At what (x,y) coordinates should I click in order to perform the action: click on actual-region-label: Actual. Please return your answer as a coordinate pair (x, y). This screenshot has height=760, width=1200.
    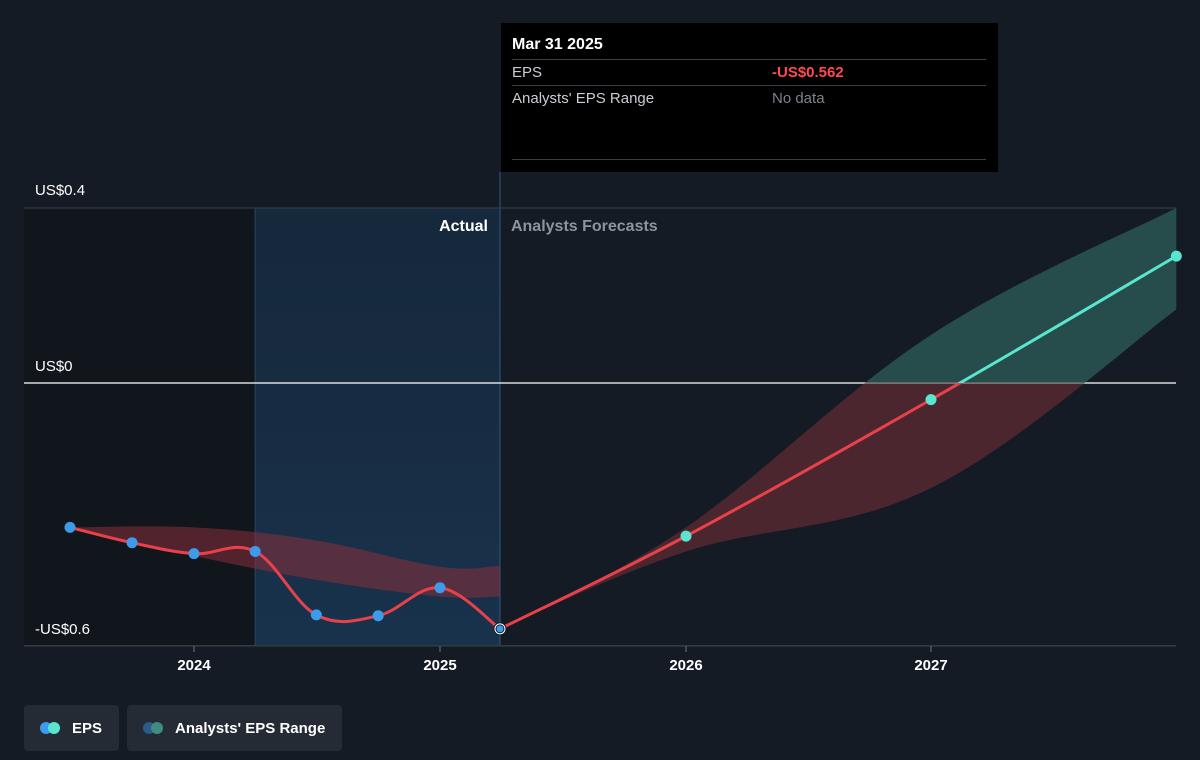
    Looking at the image, I should click on (463, 226).